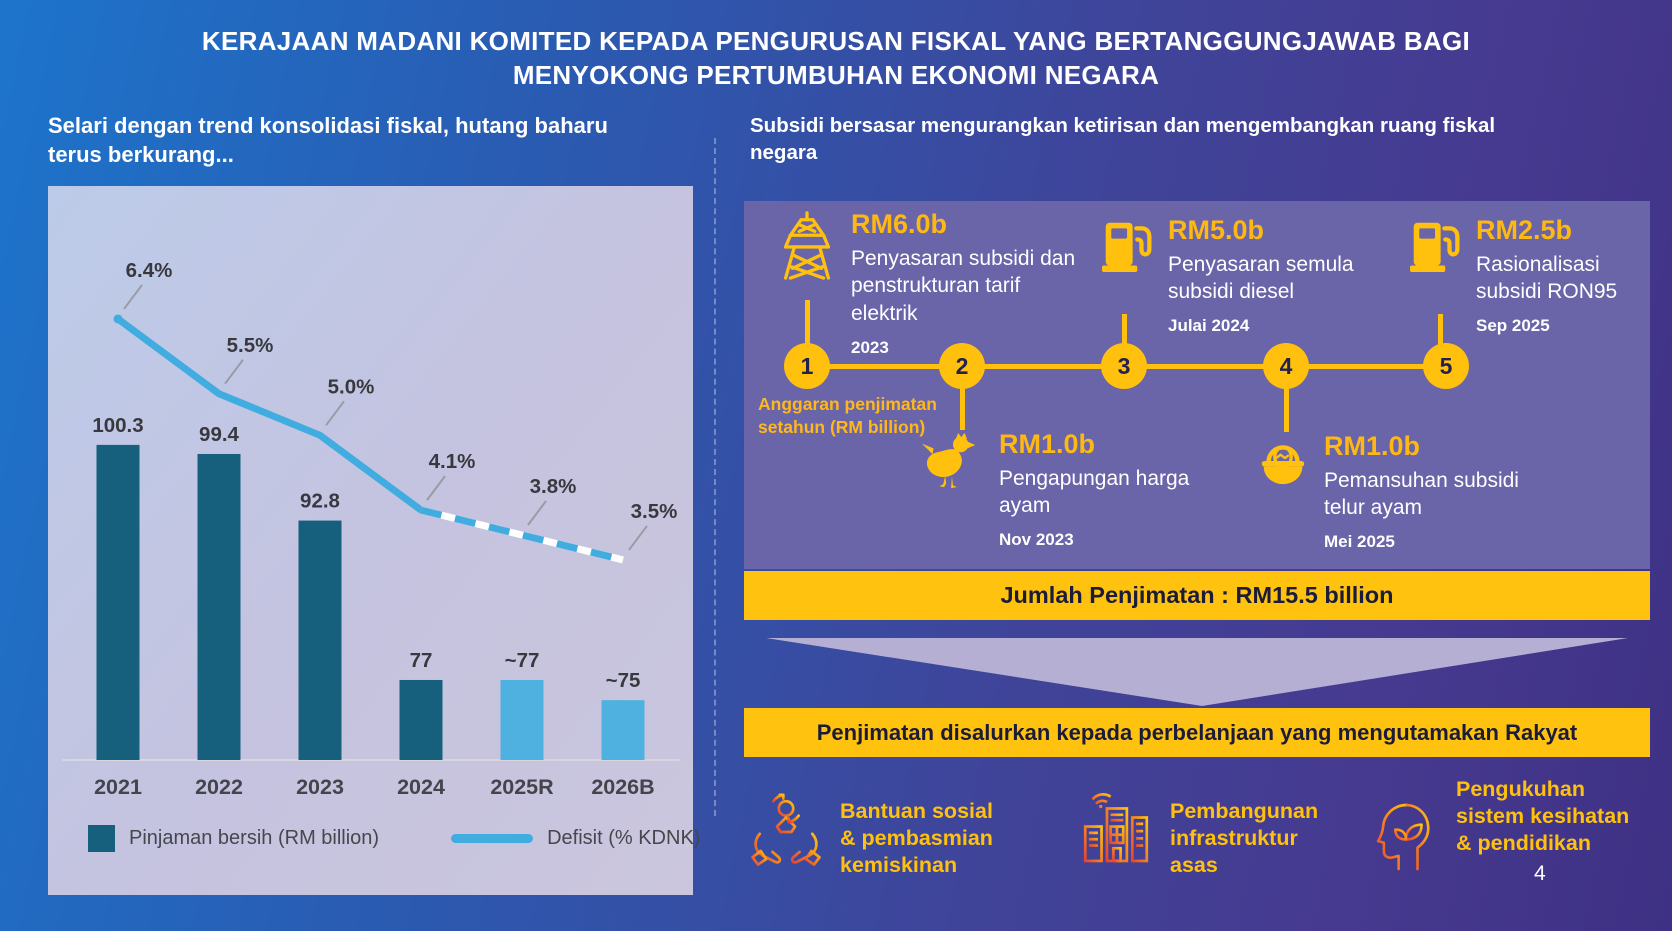 This screenshot has width=1672, height=931. What do you see at coordinates (847, 415) in the screenshot?
I see `savings-axis-note: Anggaran penjimatan setahun (RM billion)` at bounding box center [847, 415].